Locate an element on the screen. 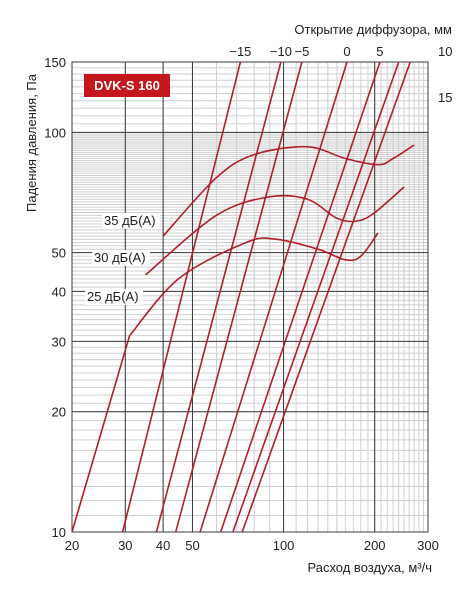  y-tick-label: 150 is located at coordinates (55, 62).